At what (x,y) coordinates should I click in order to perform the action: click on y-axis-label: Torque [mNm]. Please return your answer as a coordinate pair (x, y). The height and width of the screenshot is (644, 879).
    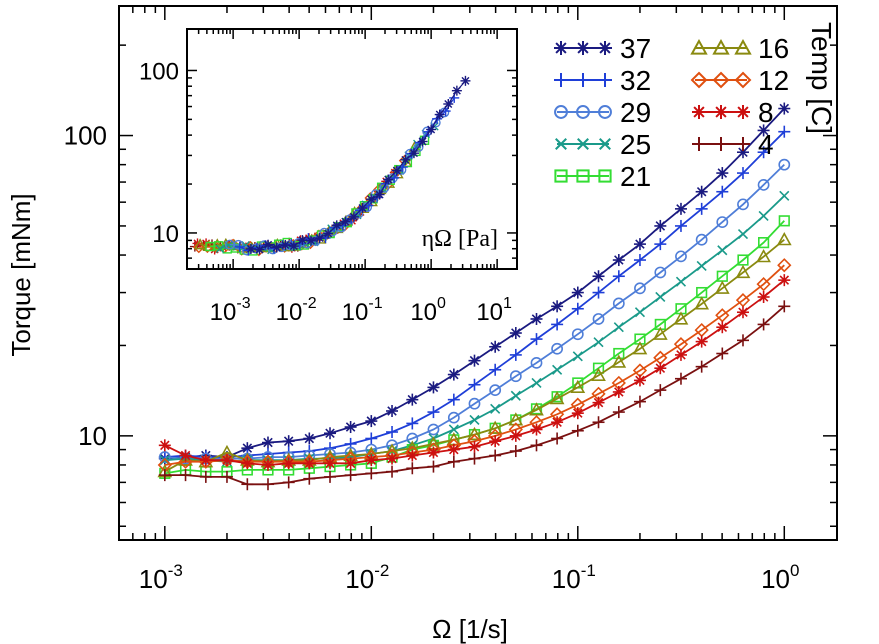
    Looking at the image, I should click on (21, 274).